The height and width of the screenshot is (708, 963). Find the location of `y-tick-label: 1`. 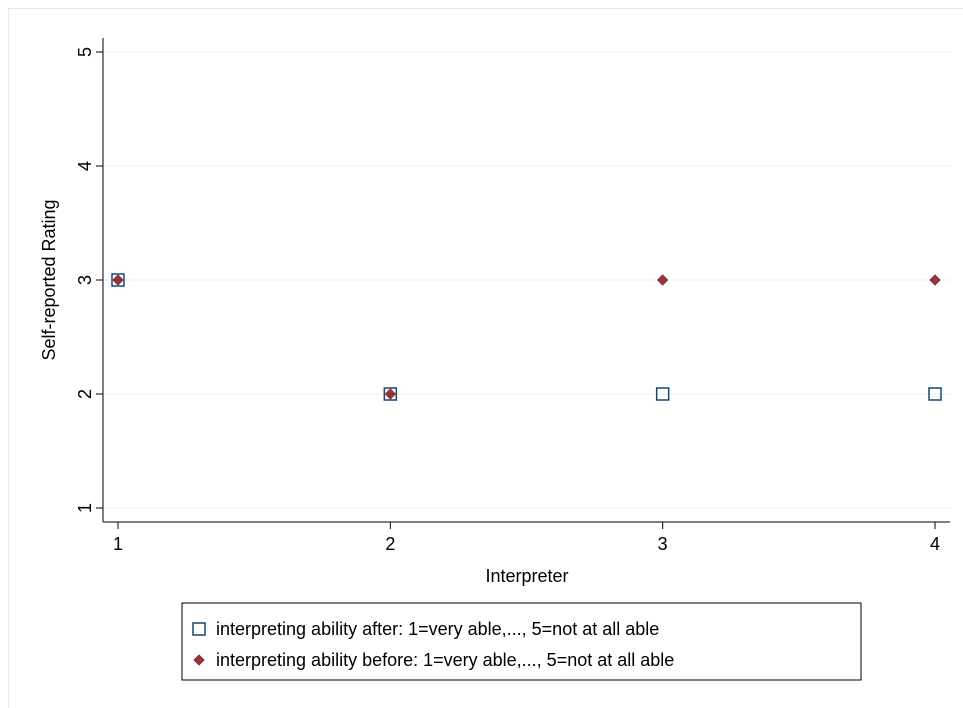

y-tick-label: 1 is located at coordinates (85, 508).